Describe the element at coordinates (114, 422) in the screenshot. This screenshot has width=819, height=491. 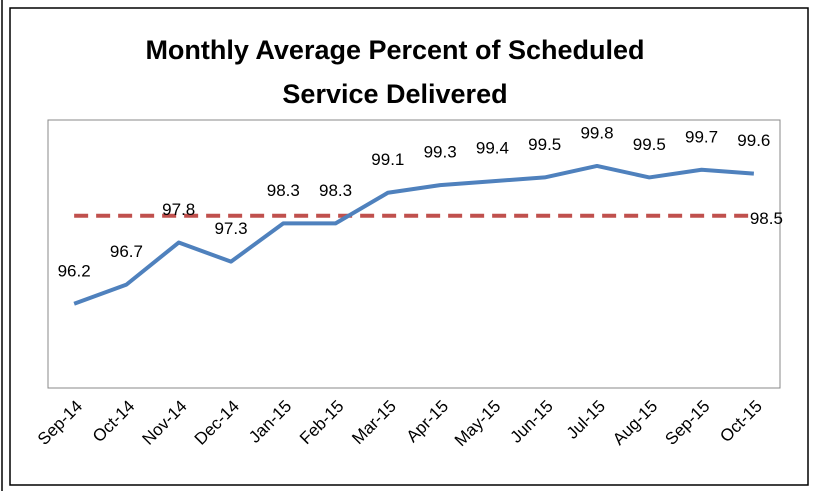
I see `x-tick-label: Oct-14` at that location.